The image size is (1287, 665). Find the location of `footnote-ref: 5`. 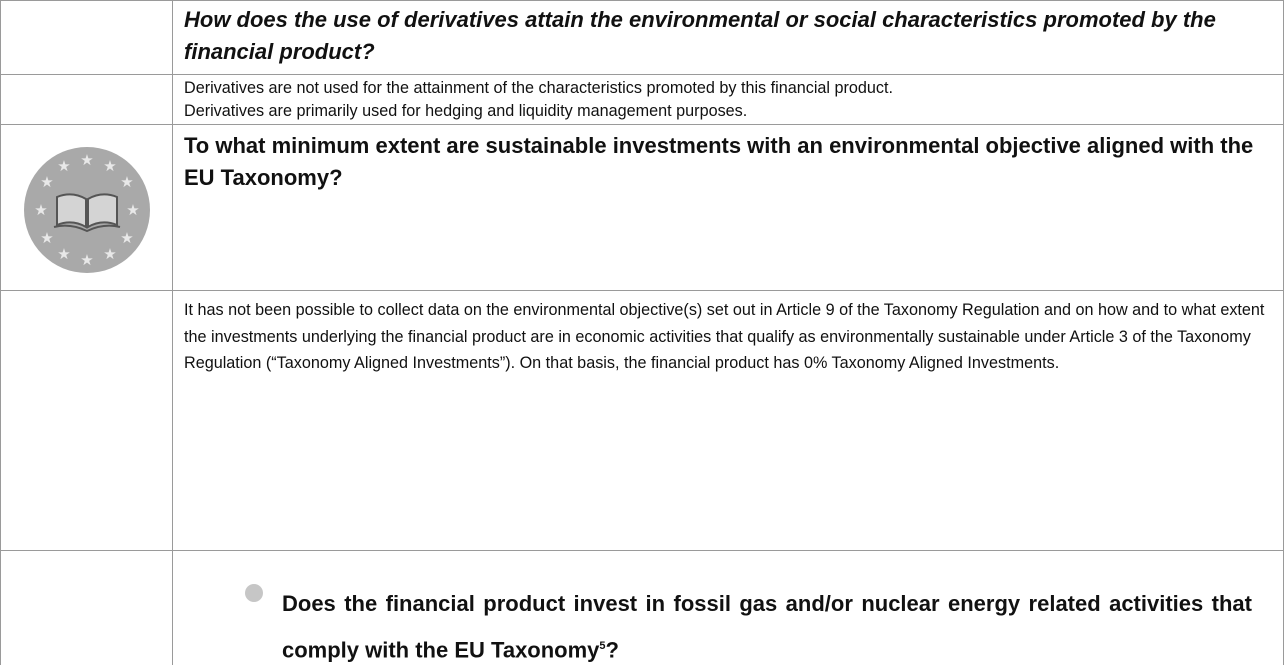

footnote-ref: 5 is located at coordinates (602, 646).